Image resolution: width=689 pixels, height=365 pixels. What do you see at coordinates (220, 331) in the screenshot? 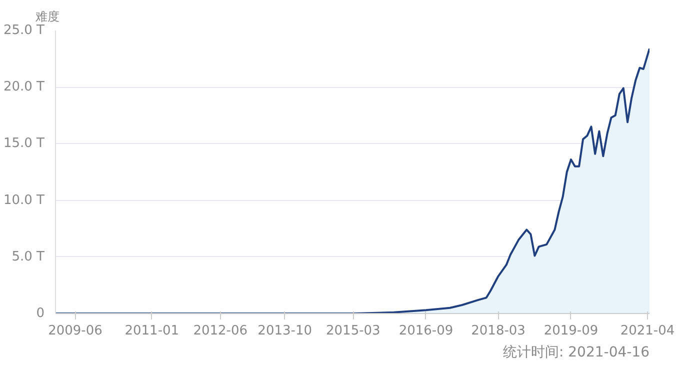
I see `x-tick-label: 2012-06` at bounding box center [220, 331].